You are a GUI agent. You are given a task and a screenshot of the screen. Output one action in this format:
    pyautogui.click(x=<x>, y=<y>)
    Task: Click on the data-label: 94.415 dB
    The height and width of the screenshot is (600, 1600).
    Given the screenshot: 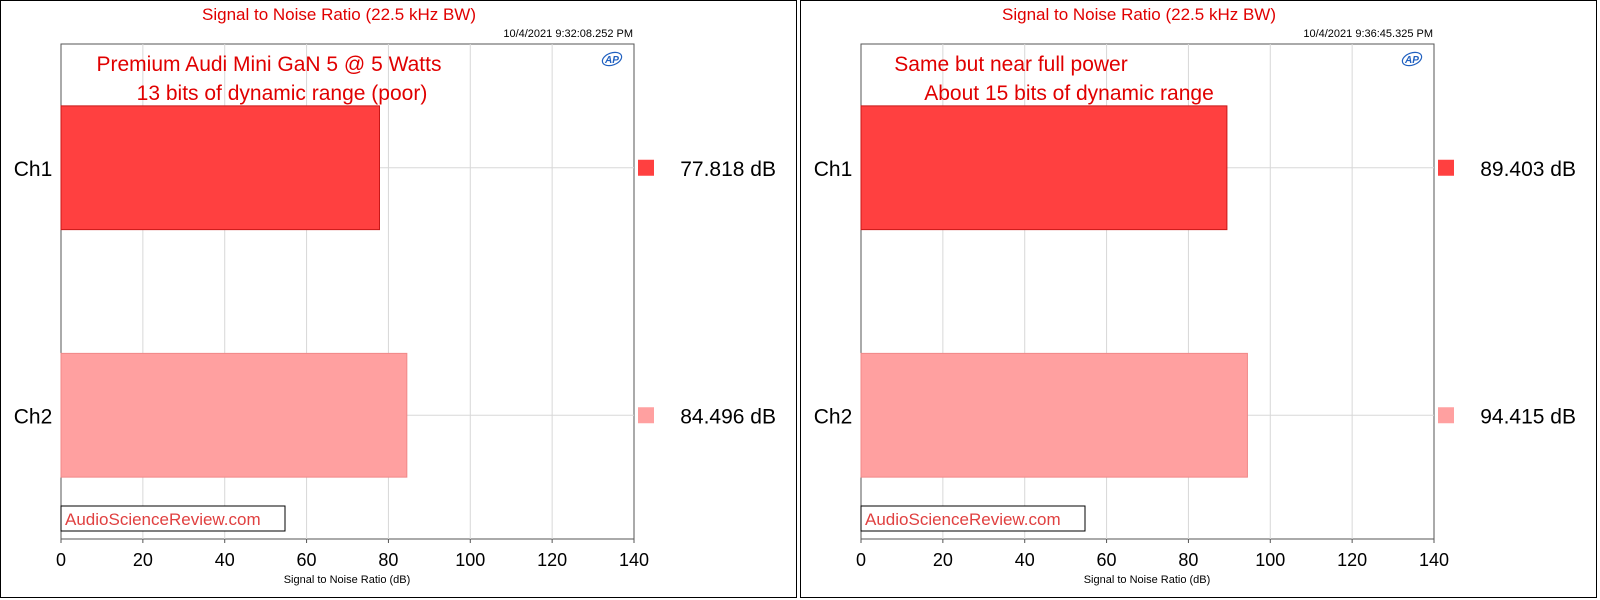 What is the action you would take?
    pyautogui.click(x=1528, y=416)
    